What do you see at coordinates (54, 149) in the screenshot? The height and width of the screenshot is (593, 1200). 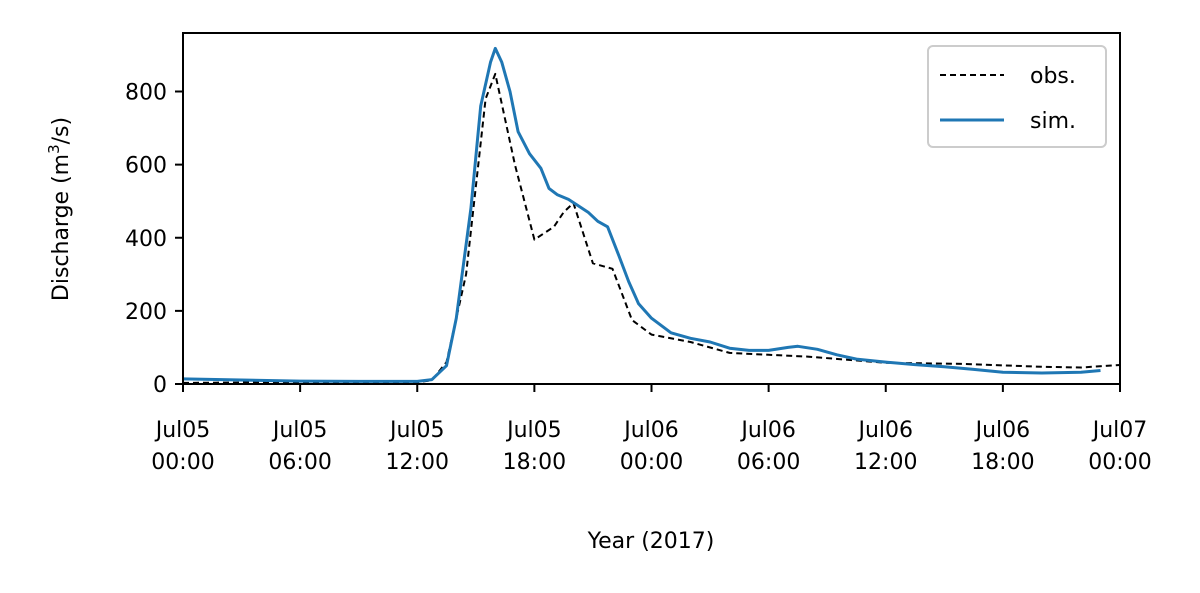 I see `y-axis-label-sup: 3` at bounding box center [54, 149].